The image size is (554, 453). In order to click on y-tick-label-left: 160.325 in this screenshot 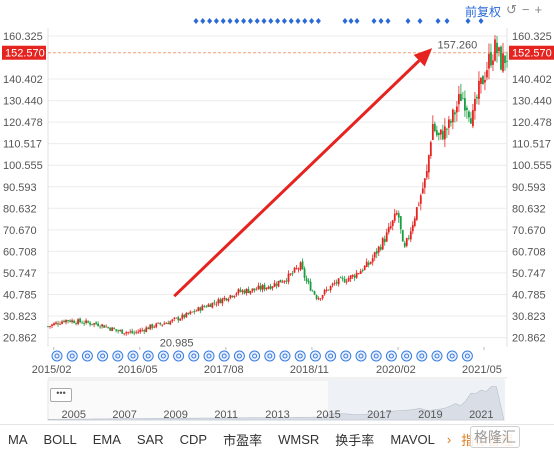, I will do `click(23, 37)`.